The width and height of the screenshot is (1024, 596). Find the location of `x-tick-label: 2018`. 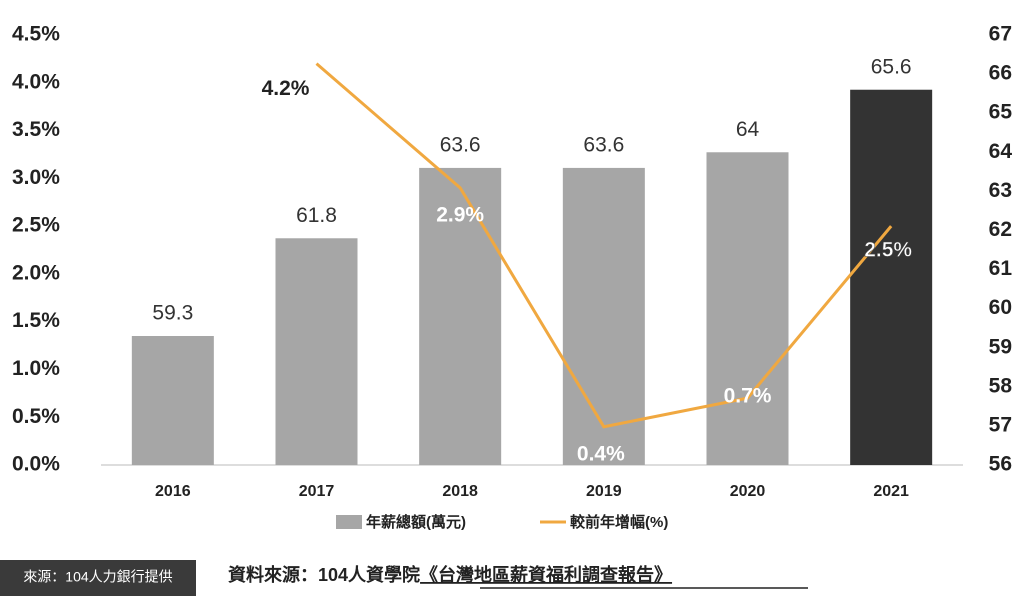

x-tick-label: 2018 is located at coordinates (460, 491).